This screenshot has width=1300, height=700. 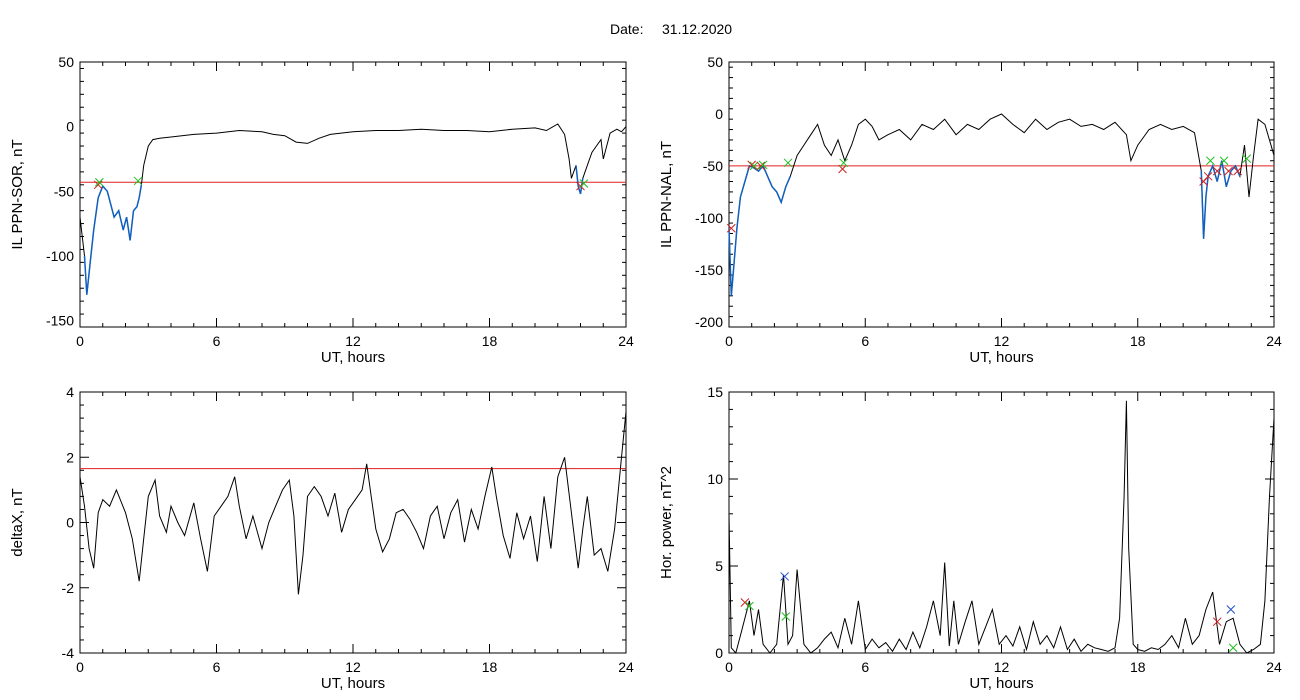 I want to click on y-tick-label: 5, so click(x=719, y=566).